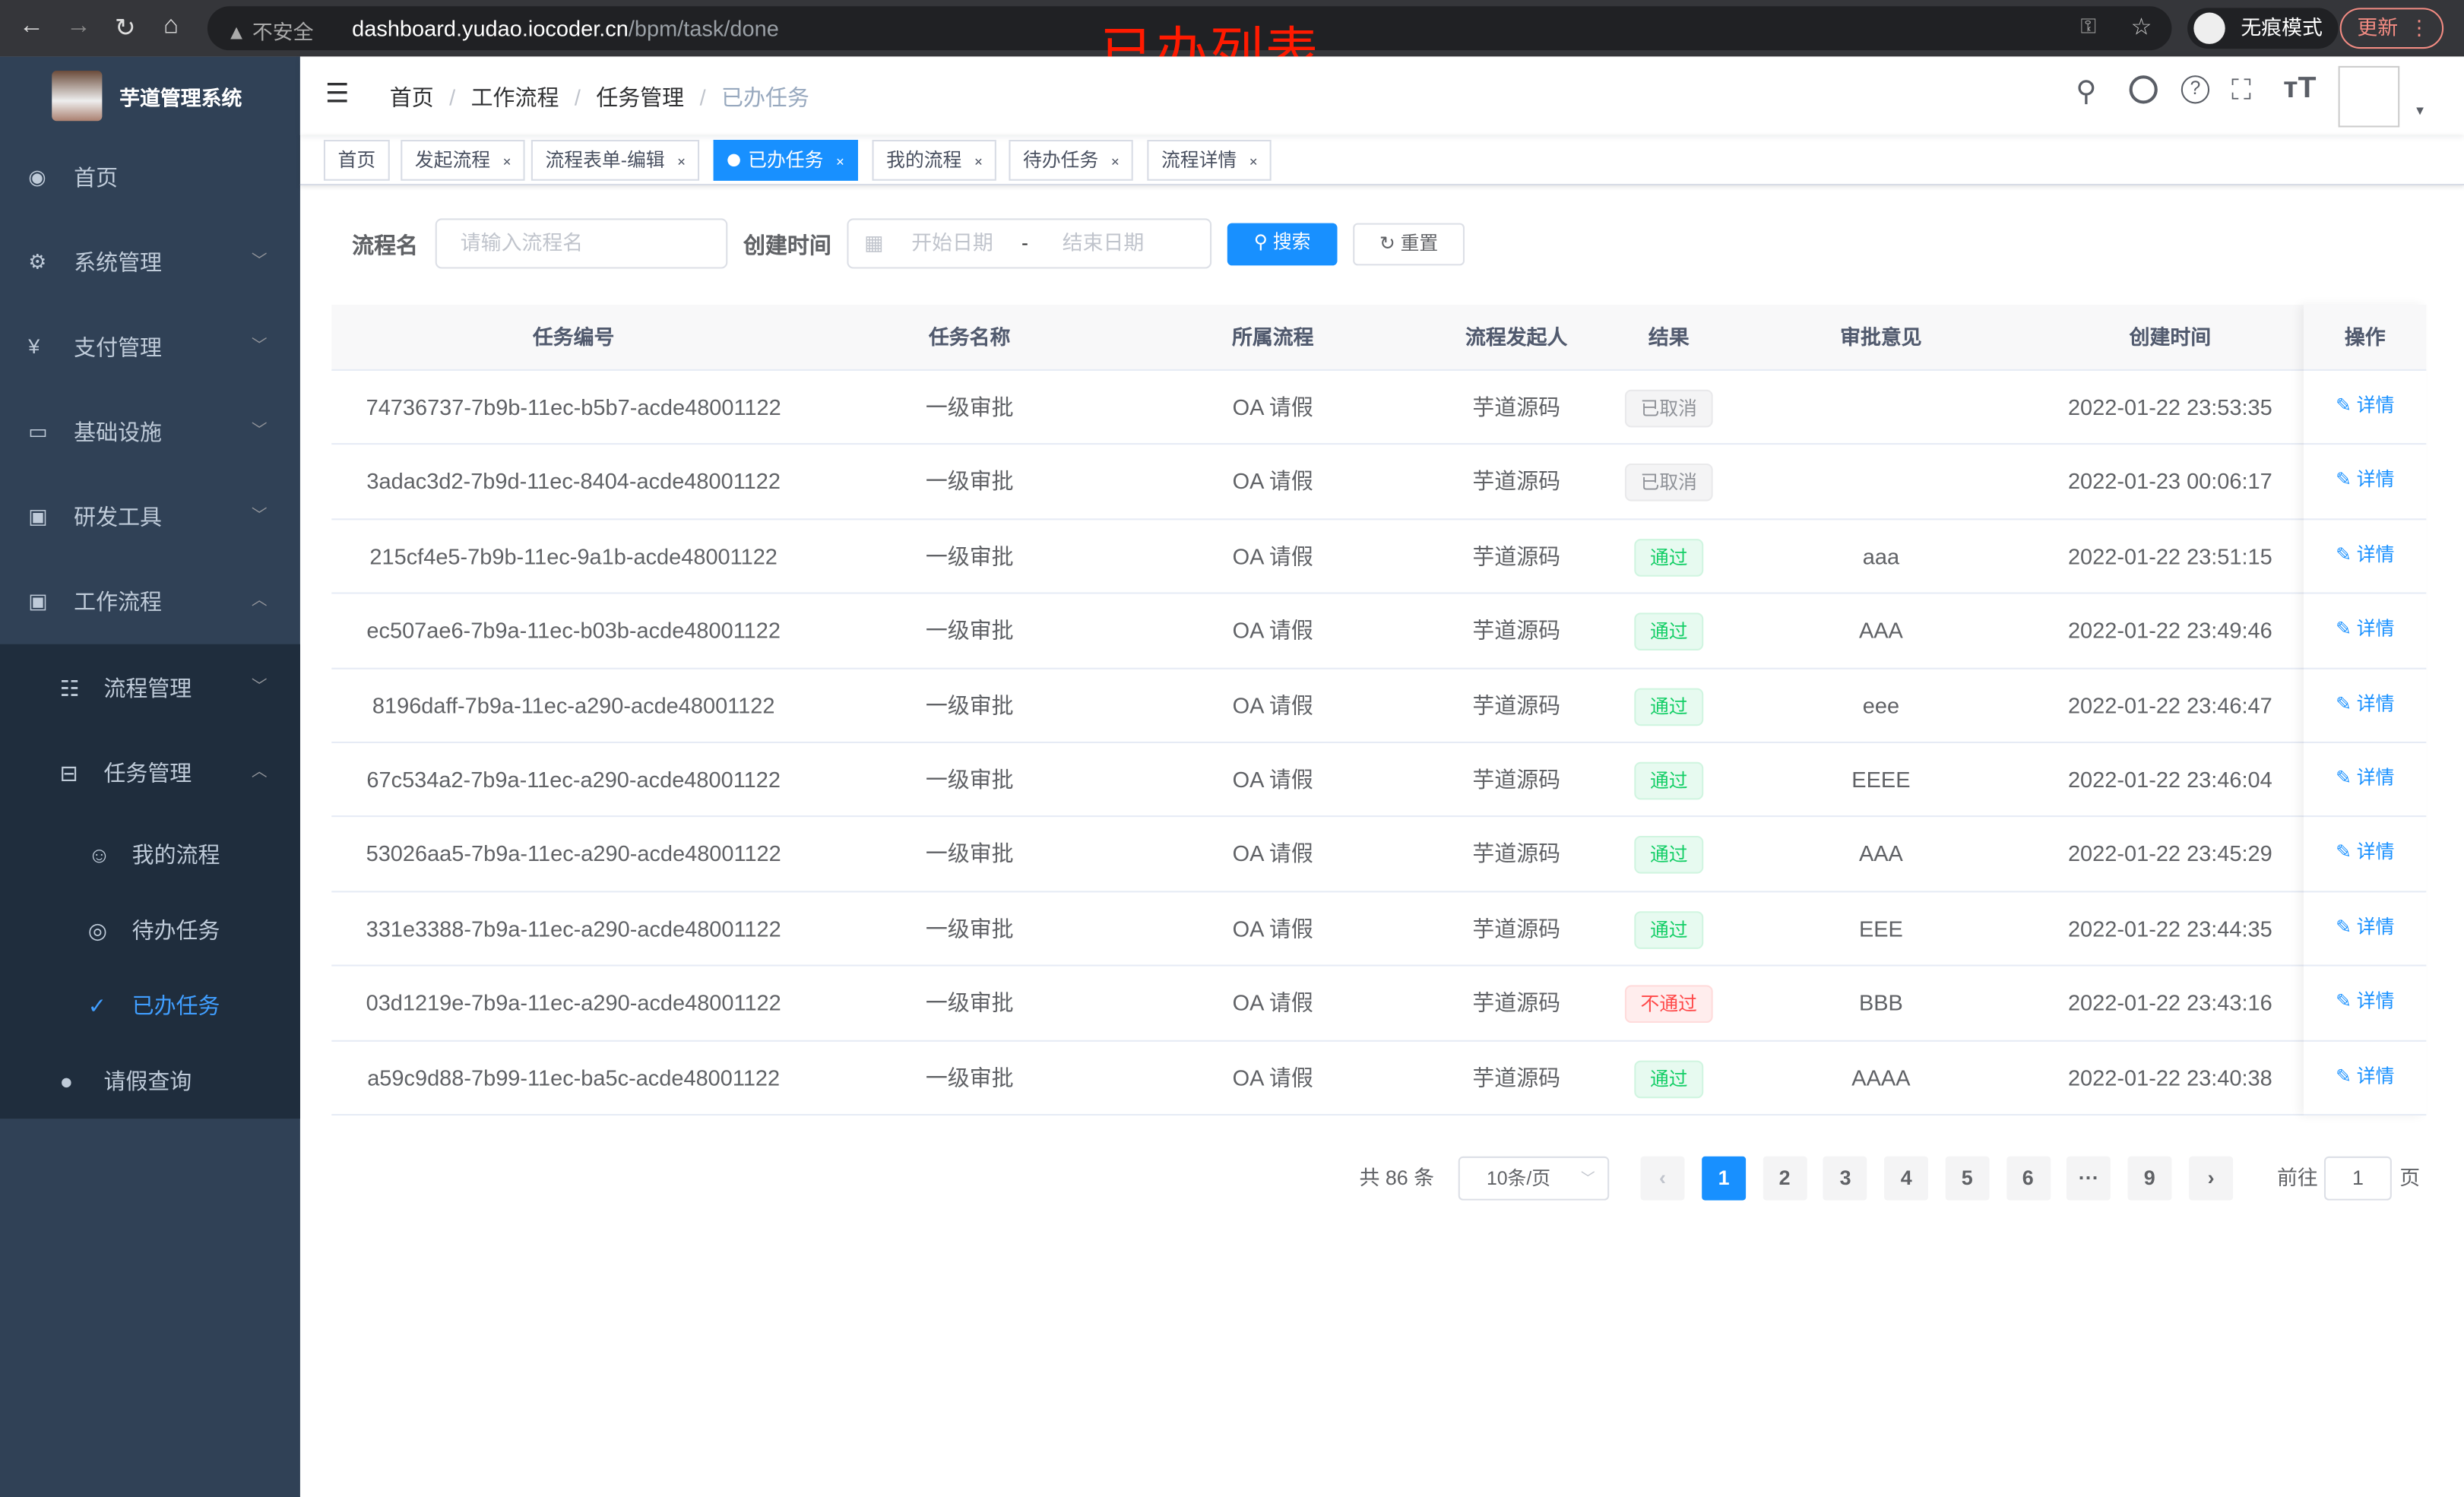 The image size is (2464, 1497). Describe the element at coordinates (150, 432) in the screenshot. I see `sidebar-item: ▭ 基础设施 ﹀` at that location.